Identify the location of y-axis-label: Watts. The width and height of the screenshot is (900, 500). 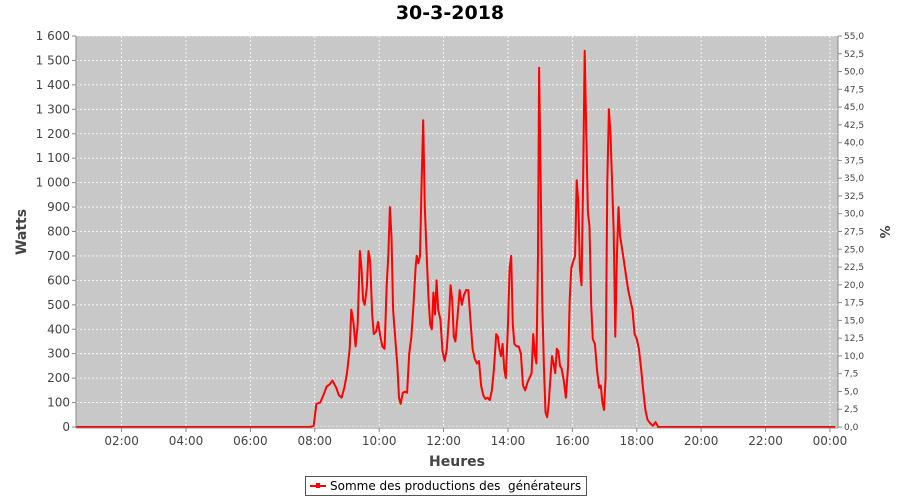
(22, 232).